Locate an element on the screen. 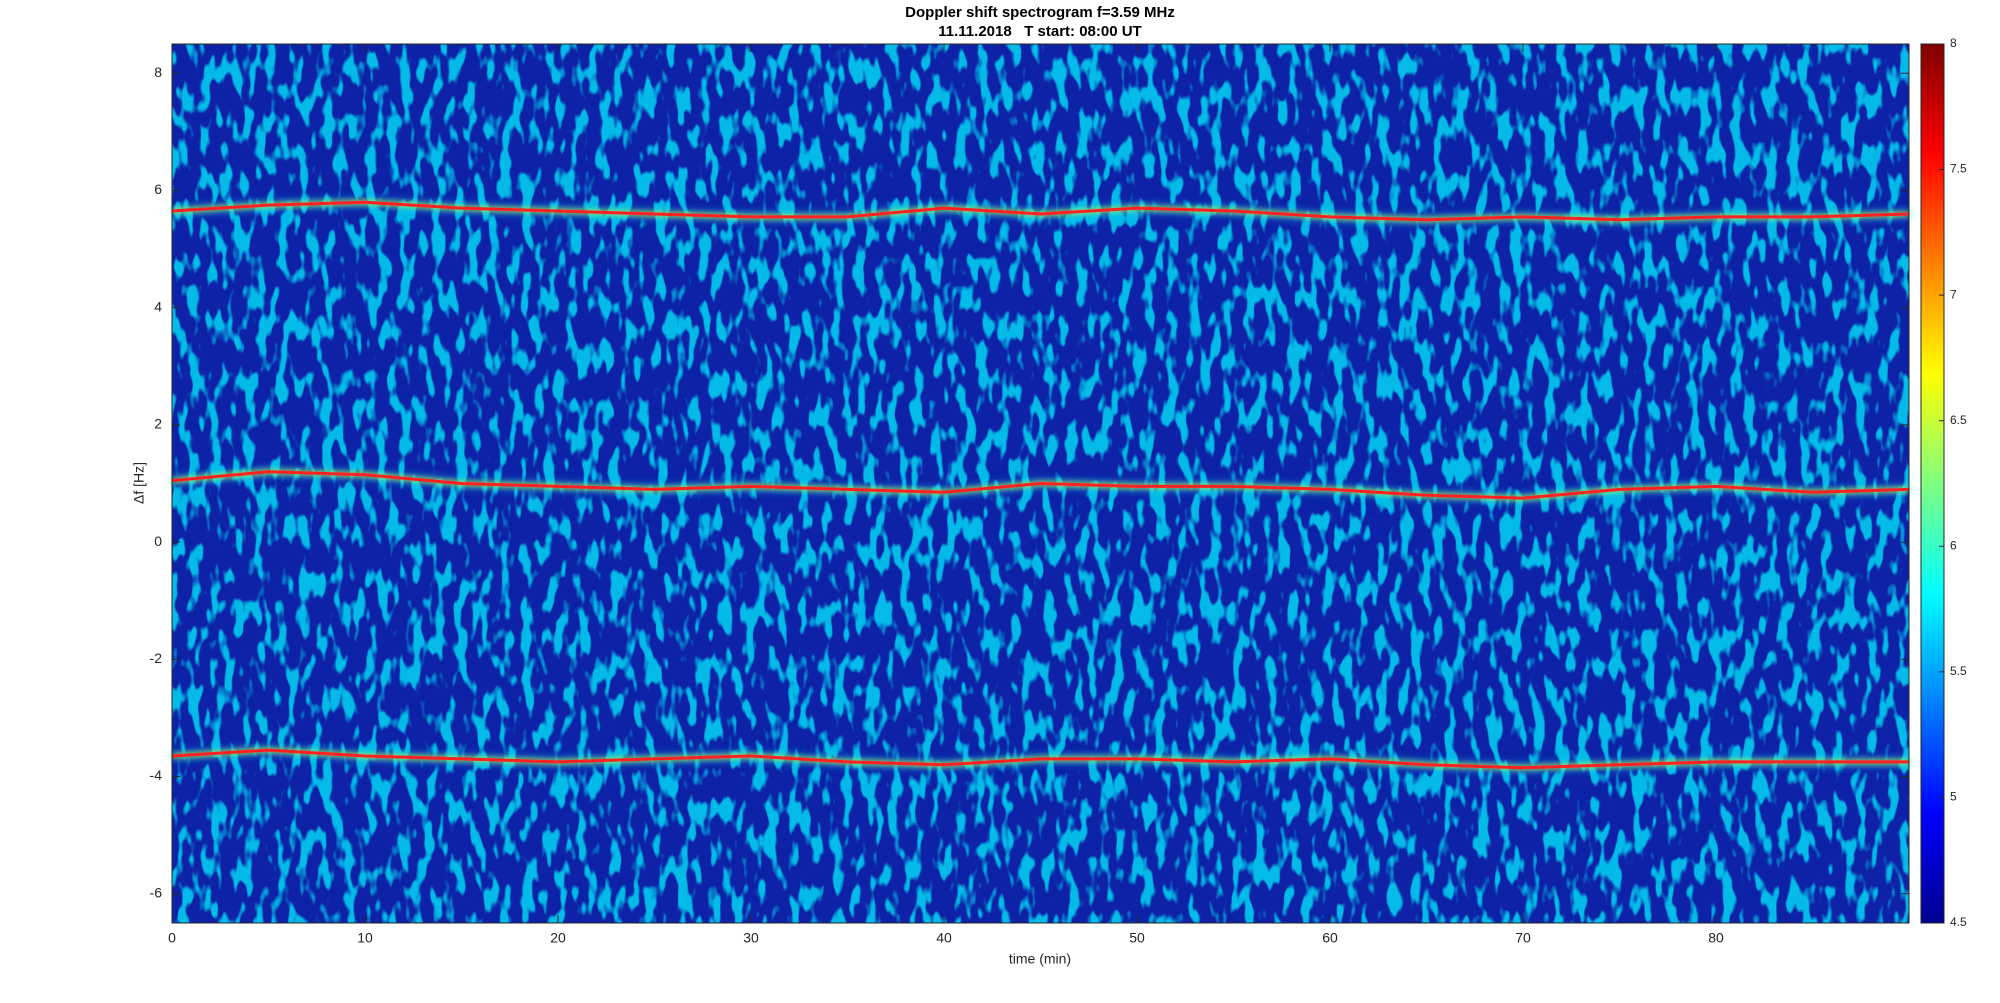  colorbar-tick-label: 8 is located at coordinates (1953, 43).